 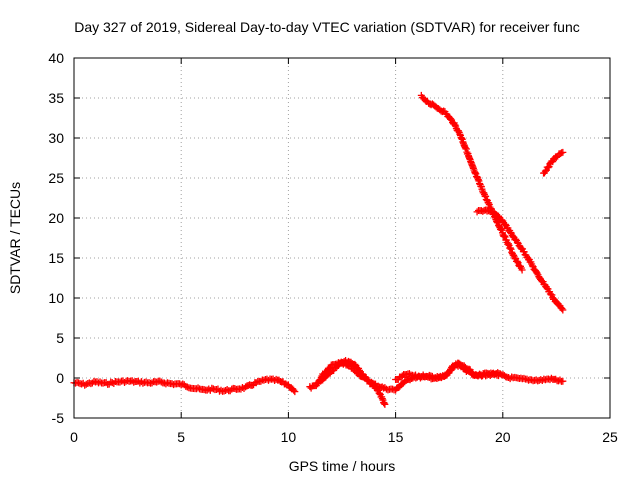 I want to click on y-tick-label: 10, so click(x=56, y=298).